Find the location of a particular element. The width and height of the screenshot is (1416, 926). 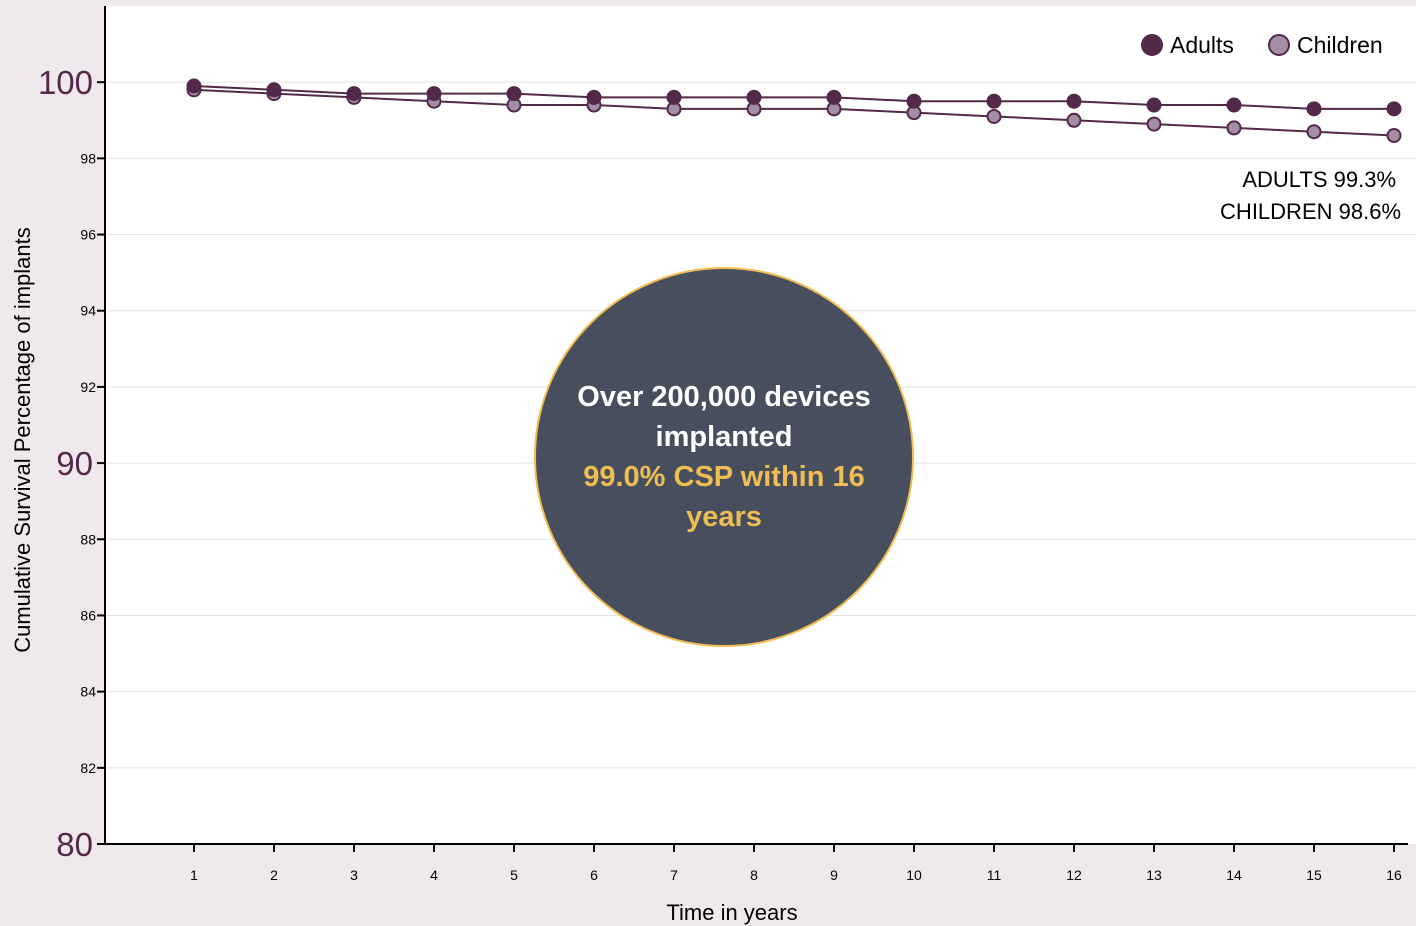

x-tick-label-11: 11 is located at coordinates (994, 875).